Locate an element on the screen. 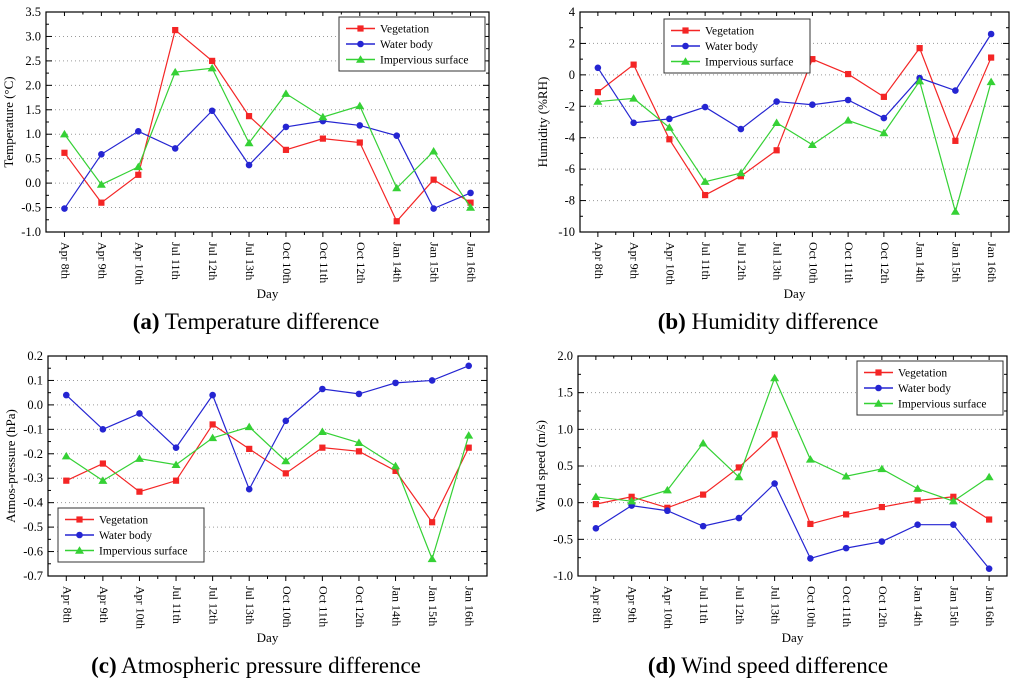 This screenshot has width=1024, height=688. caption-index: (a) is located at coordinates (146, 321).